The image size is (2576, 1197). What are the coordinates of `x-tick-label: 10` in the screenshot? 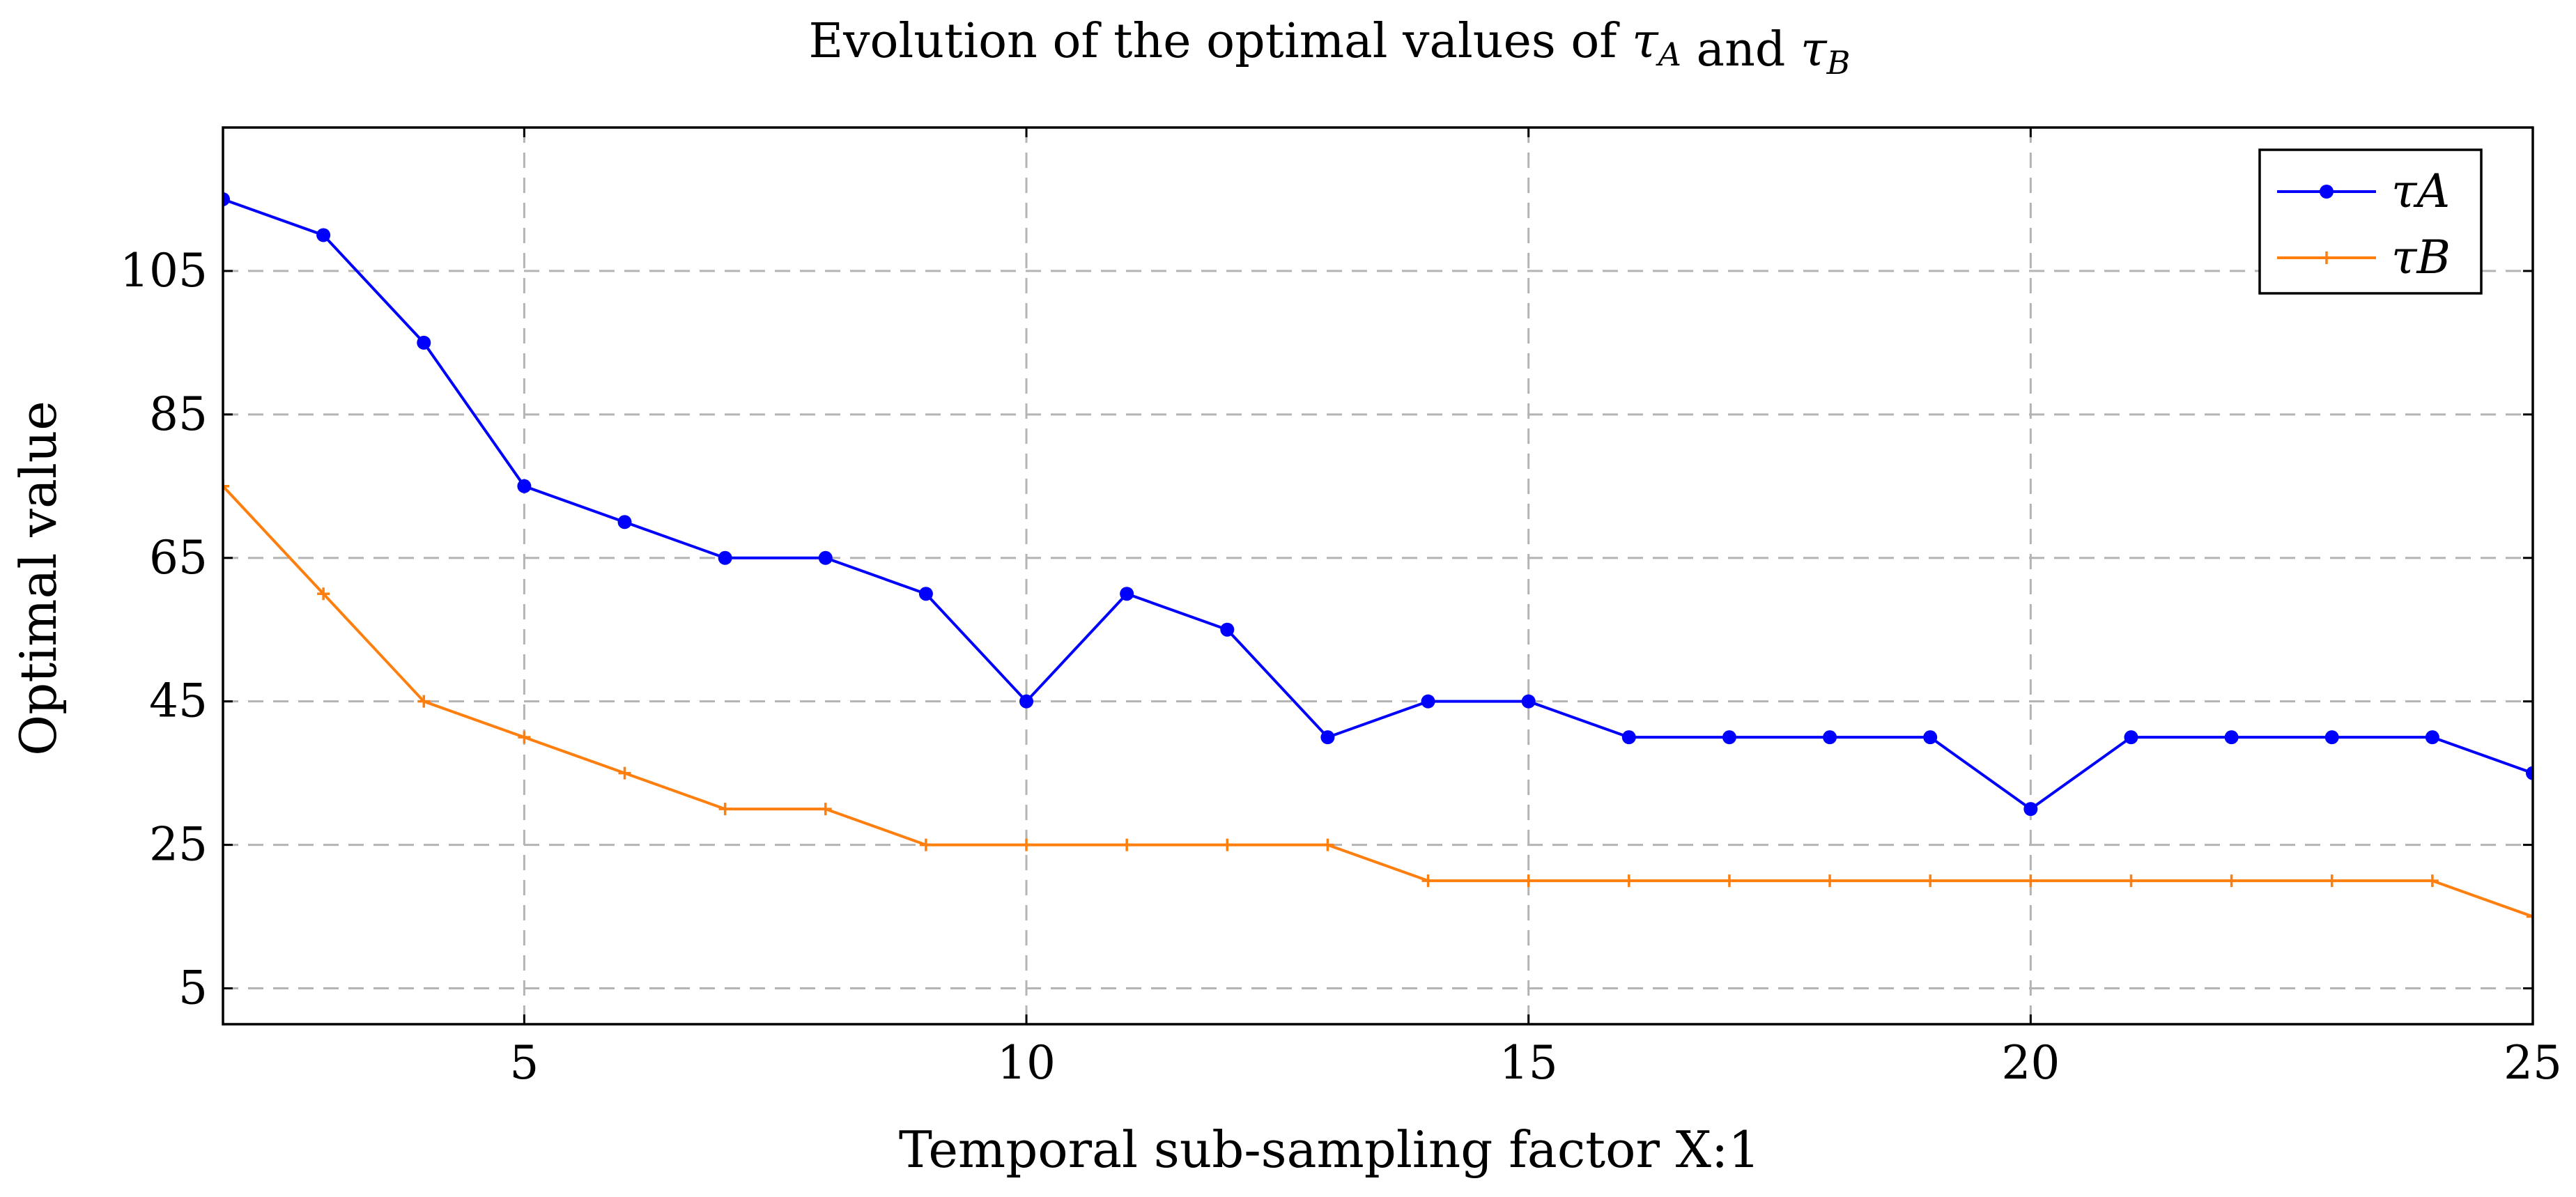 It's located at (1026, 1063).